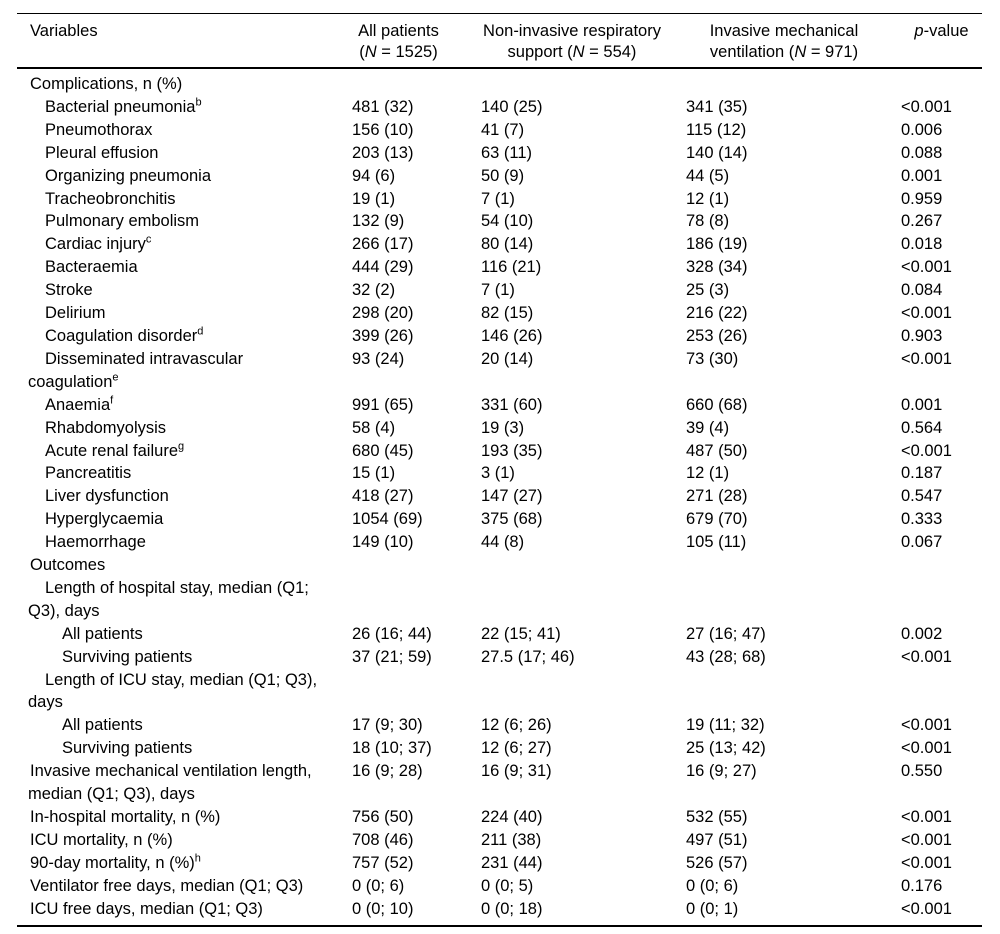 The height and width of the screenshot is (934, 1000). I want to click on row-value-cell: 50 (9), so click(503, 175).